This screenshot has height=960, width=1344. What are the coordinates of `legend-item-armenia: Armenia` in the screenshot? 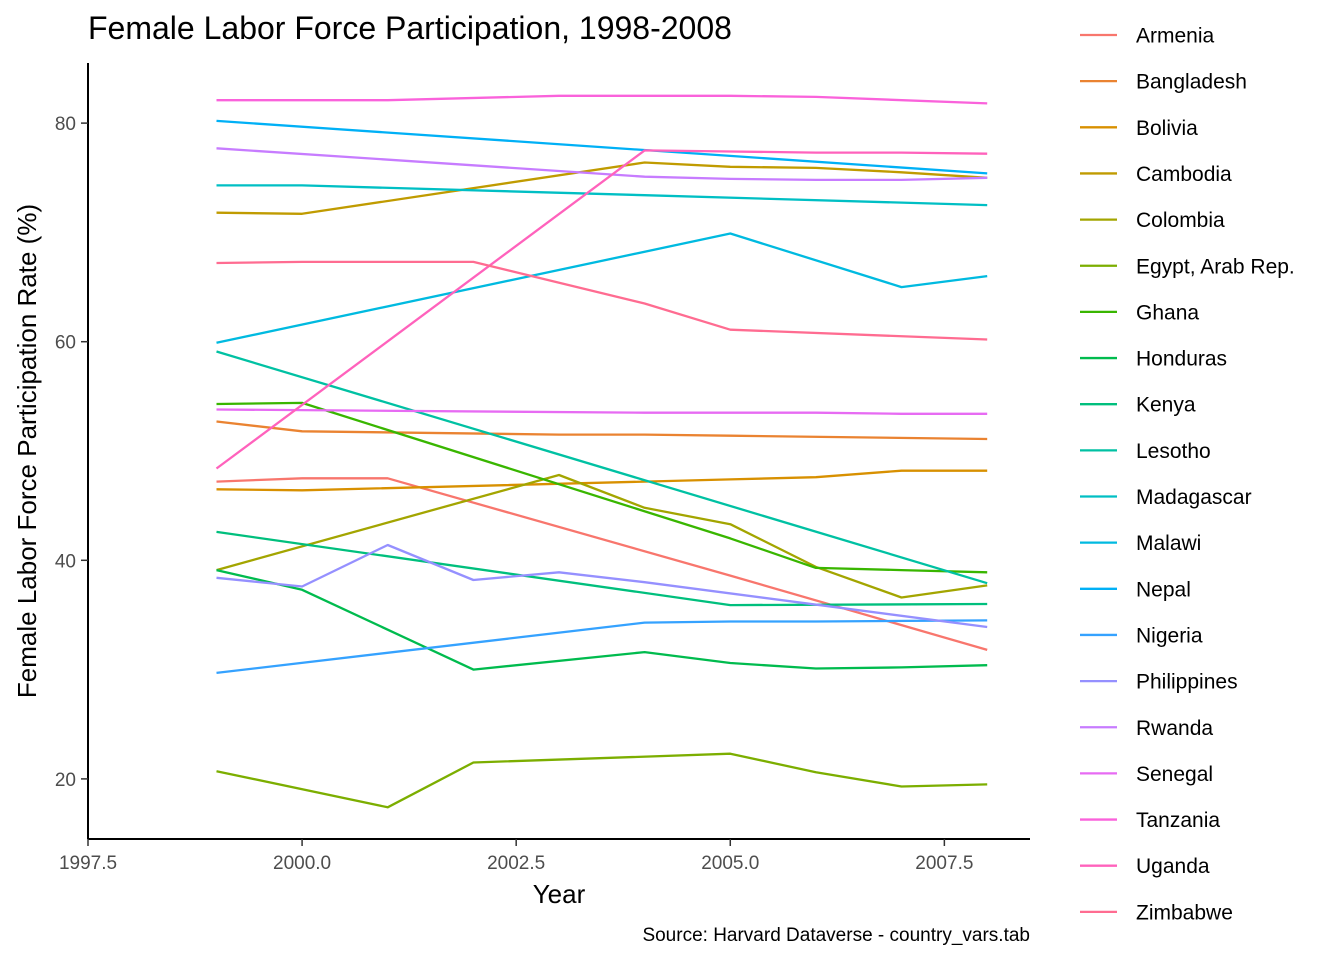 It's located at (1147, 36).